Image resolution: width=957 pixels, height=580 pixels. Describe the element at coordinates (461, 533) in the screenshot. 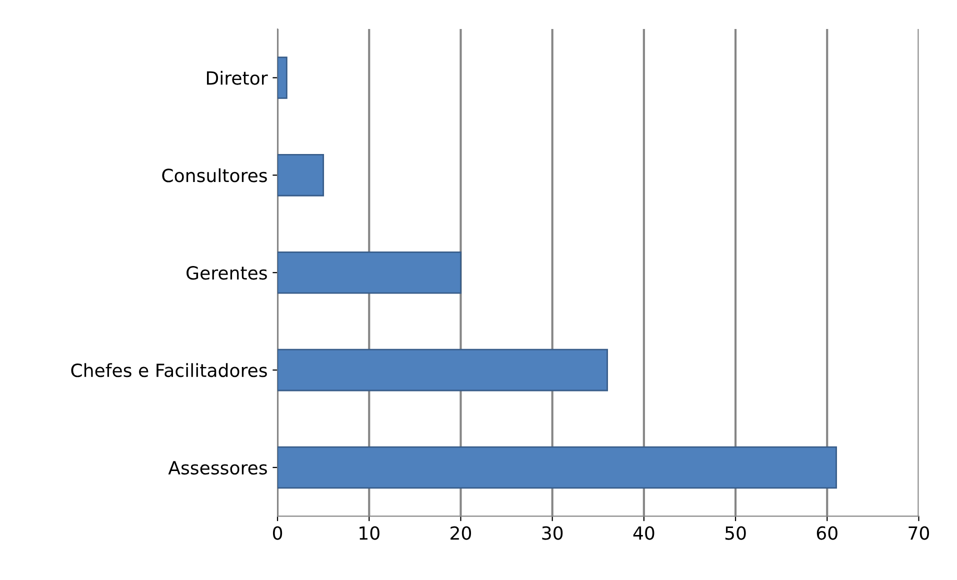

I see `x-tick-label: 20` at that location.